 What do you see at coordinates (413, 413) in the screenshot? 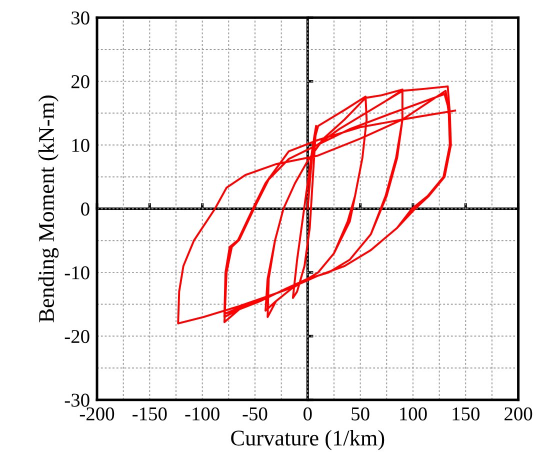
I see `x-tick-label: 100` at bounding box center [413, 413].